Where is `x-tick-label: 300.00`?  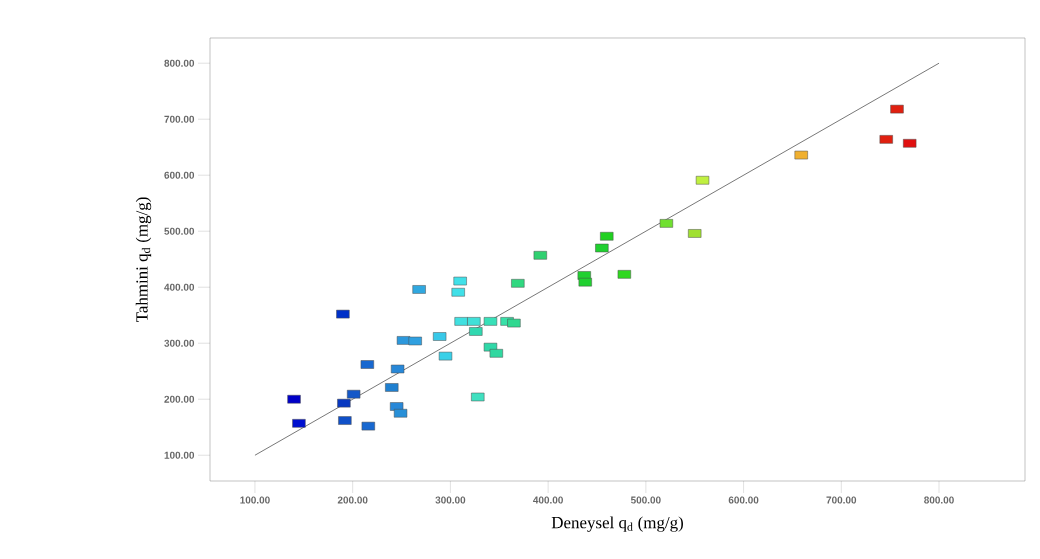
x-tick-label: 300.00 is located at coordinates (450, 500).